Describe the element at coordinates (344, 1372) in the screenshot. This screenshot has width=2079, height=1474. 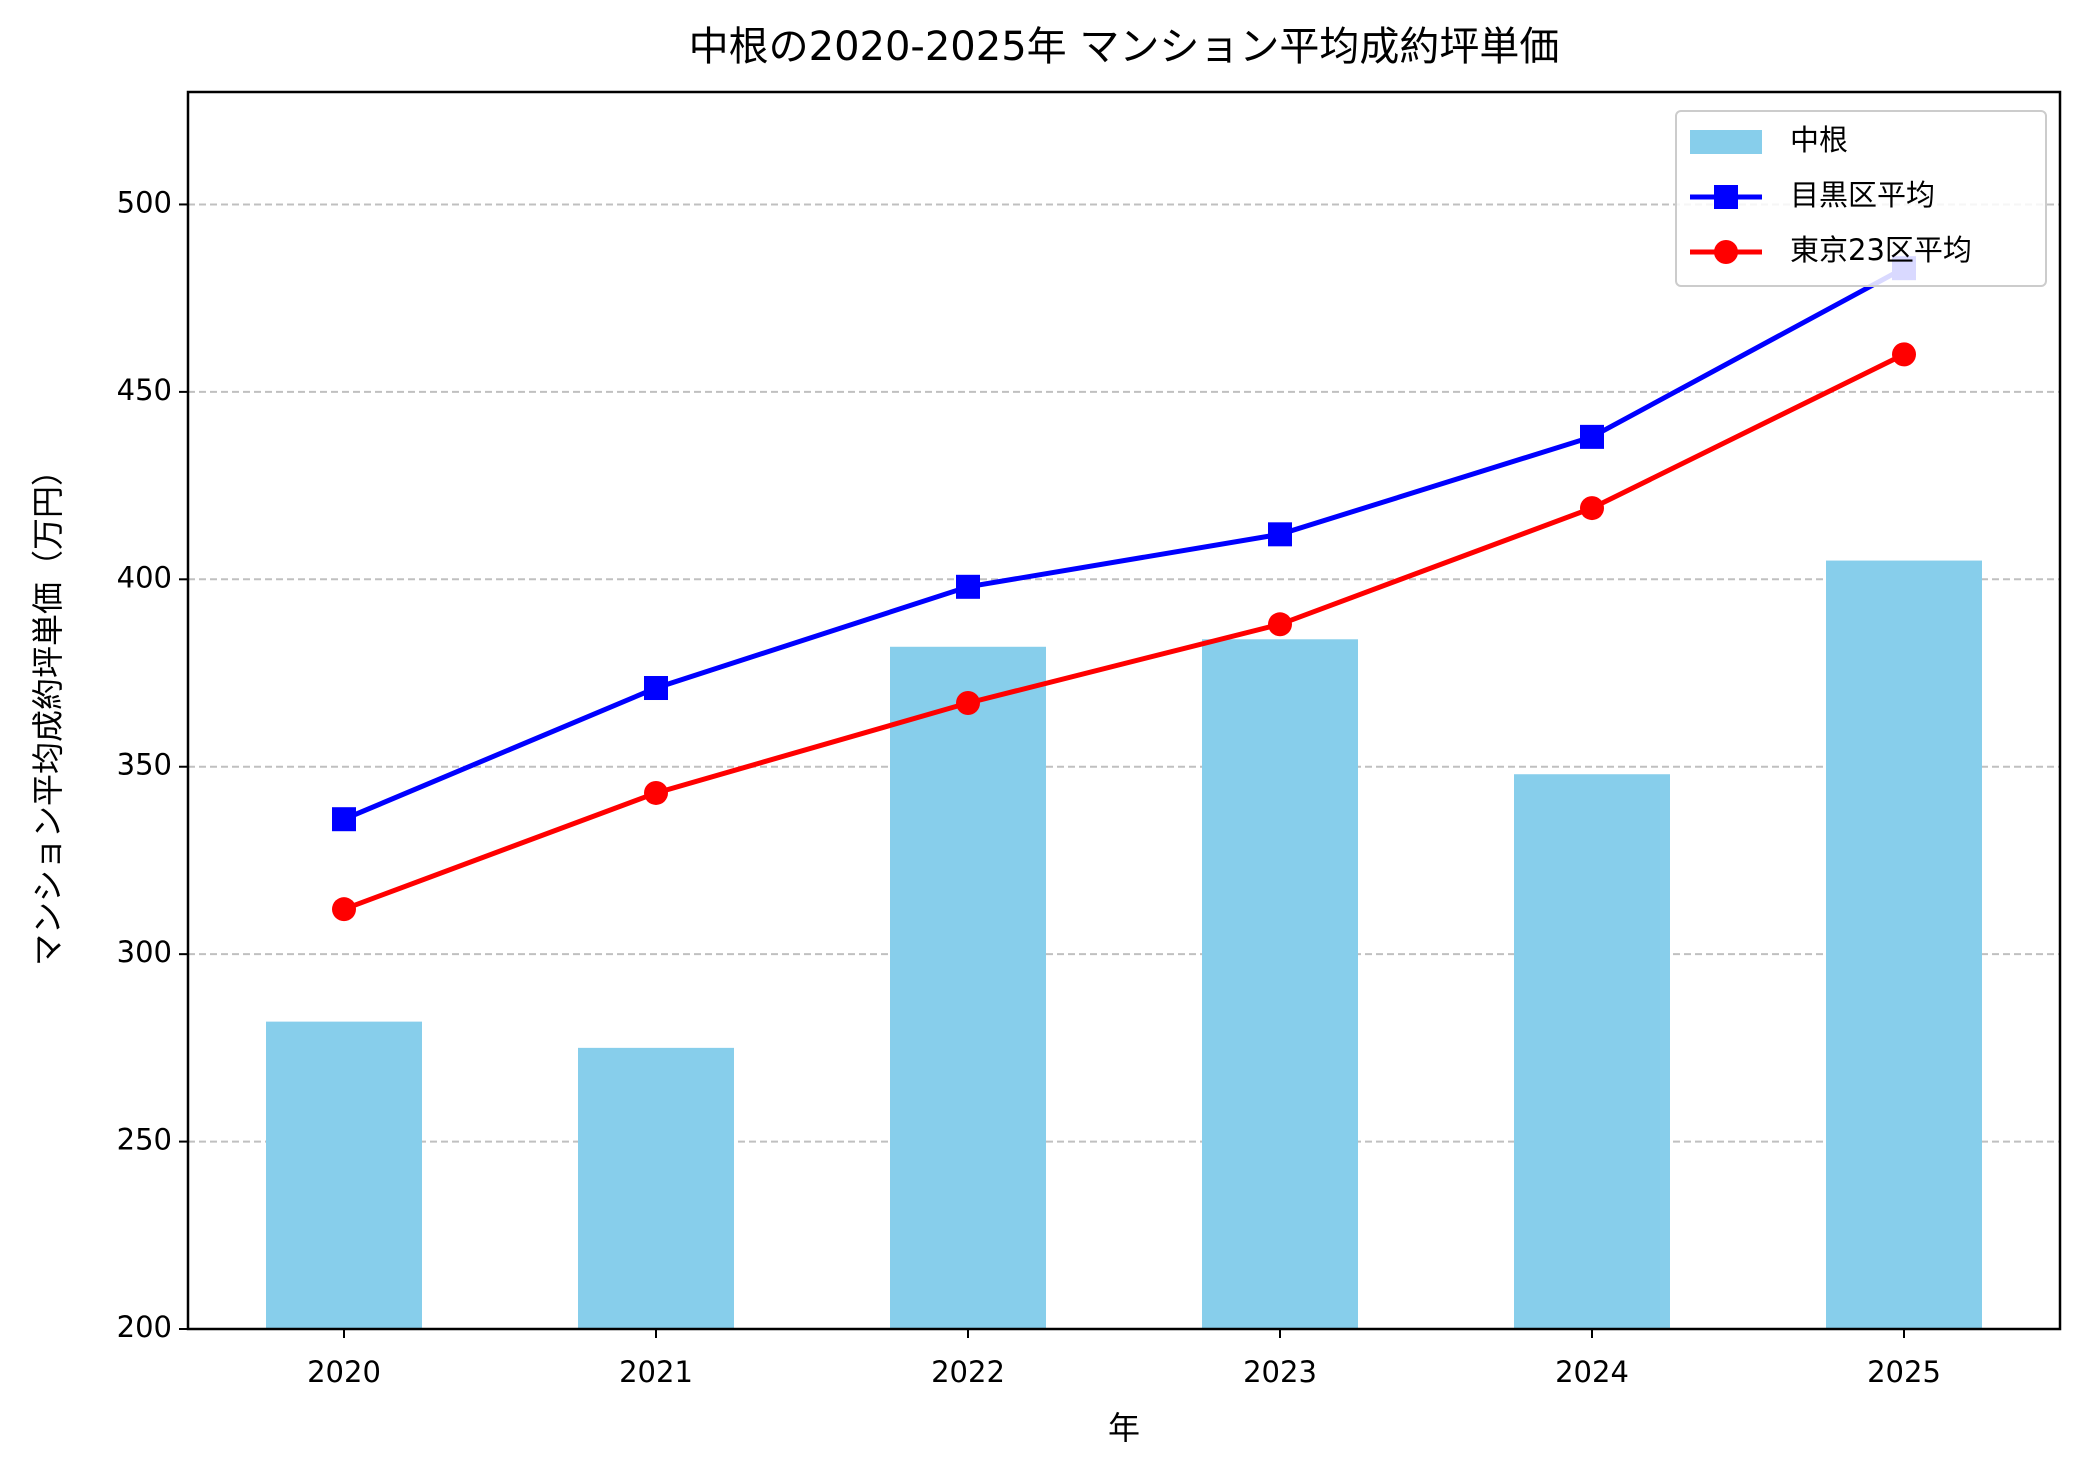
I see `x-tick-label: 2020` at that location.